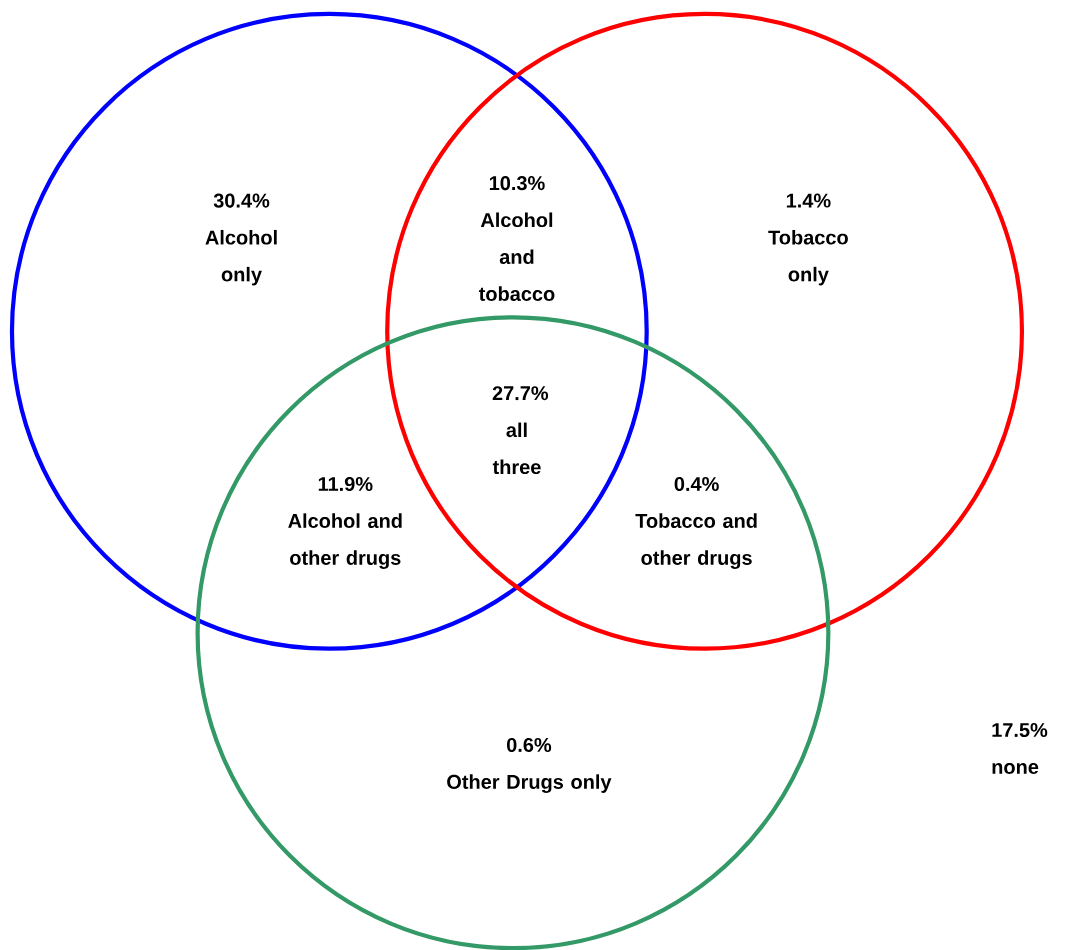  What do you see at coordinates (241, 200) in the screenshot?
I see `data-label: 30.4%` at bounding box center [241, 200].